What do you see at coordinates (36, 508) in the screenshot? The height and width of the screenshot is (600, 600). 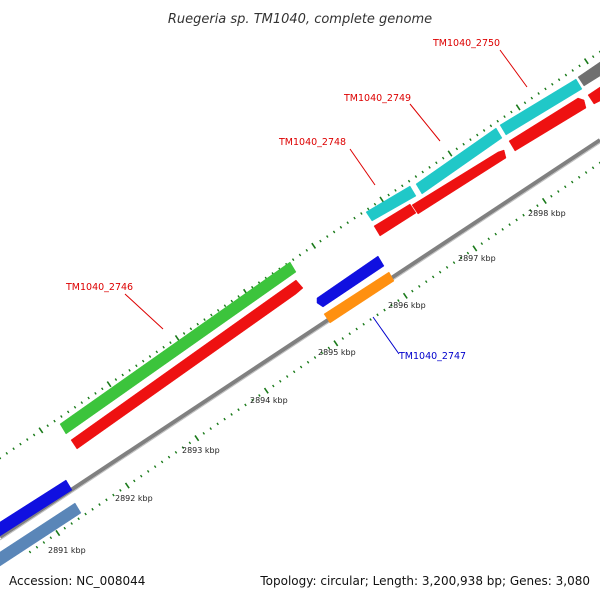 I see `feature-blue-left` at bounding box center [36, 508].